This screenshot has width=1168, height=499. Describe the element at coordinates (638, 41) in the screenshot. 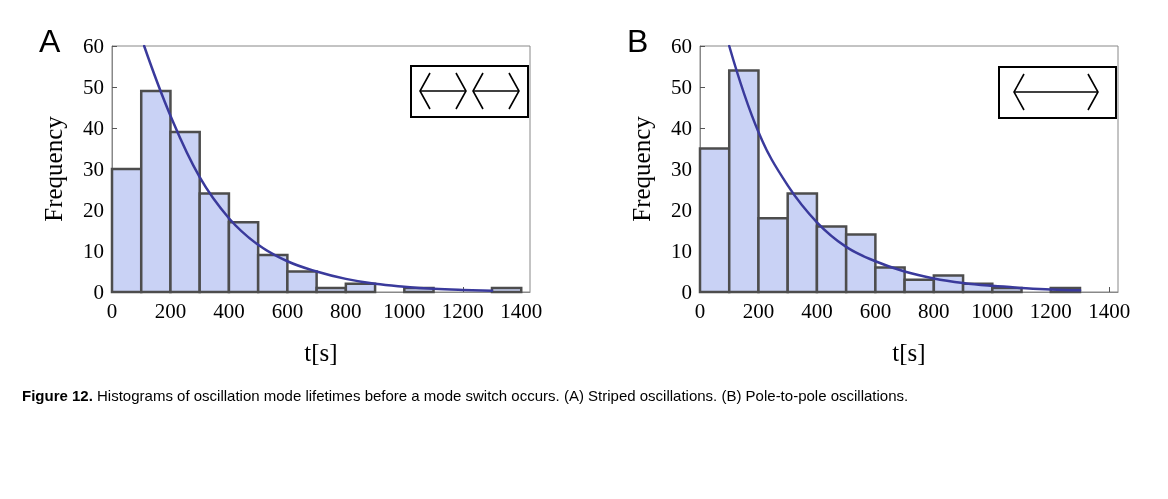

I see `chart-title: B` at that location.